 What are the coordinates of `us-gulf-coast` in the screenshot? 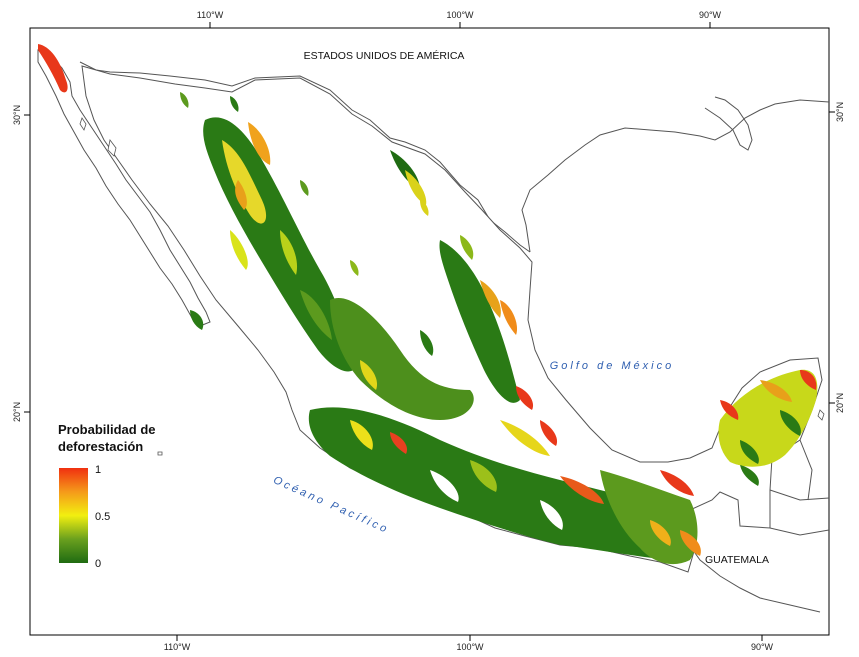 It's located at (675, 176).